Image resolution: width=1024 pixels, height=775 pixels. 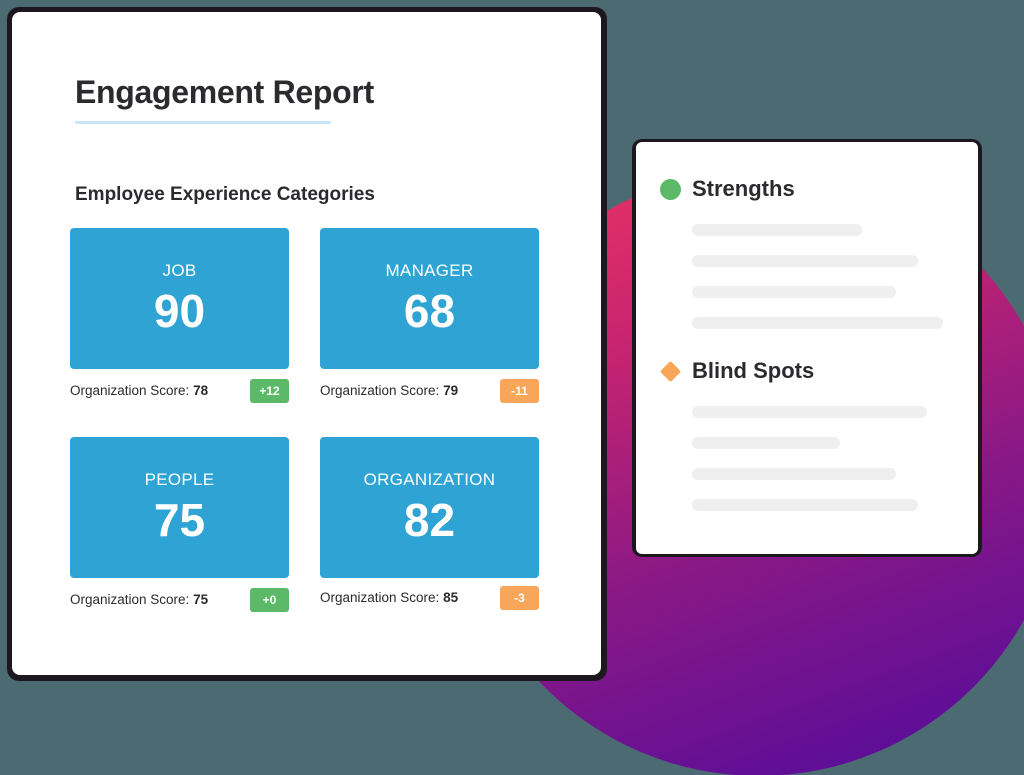 I want to click on org-score-row-people: Organization Score: 75 +0, so click(x=179, y=600).